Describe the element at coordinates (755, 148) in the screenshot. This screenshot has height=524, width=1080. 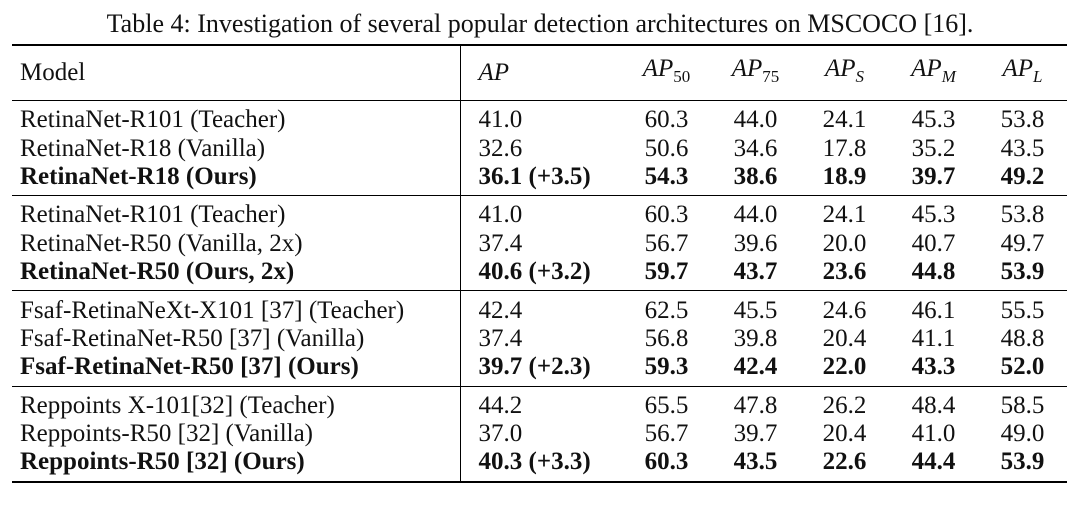
I see `cell-ap75: 34.6` at that location.